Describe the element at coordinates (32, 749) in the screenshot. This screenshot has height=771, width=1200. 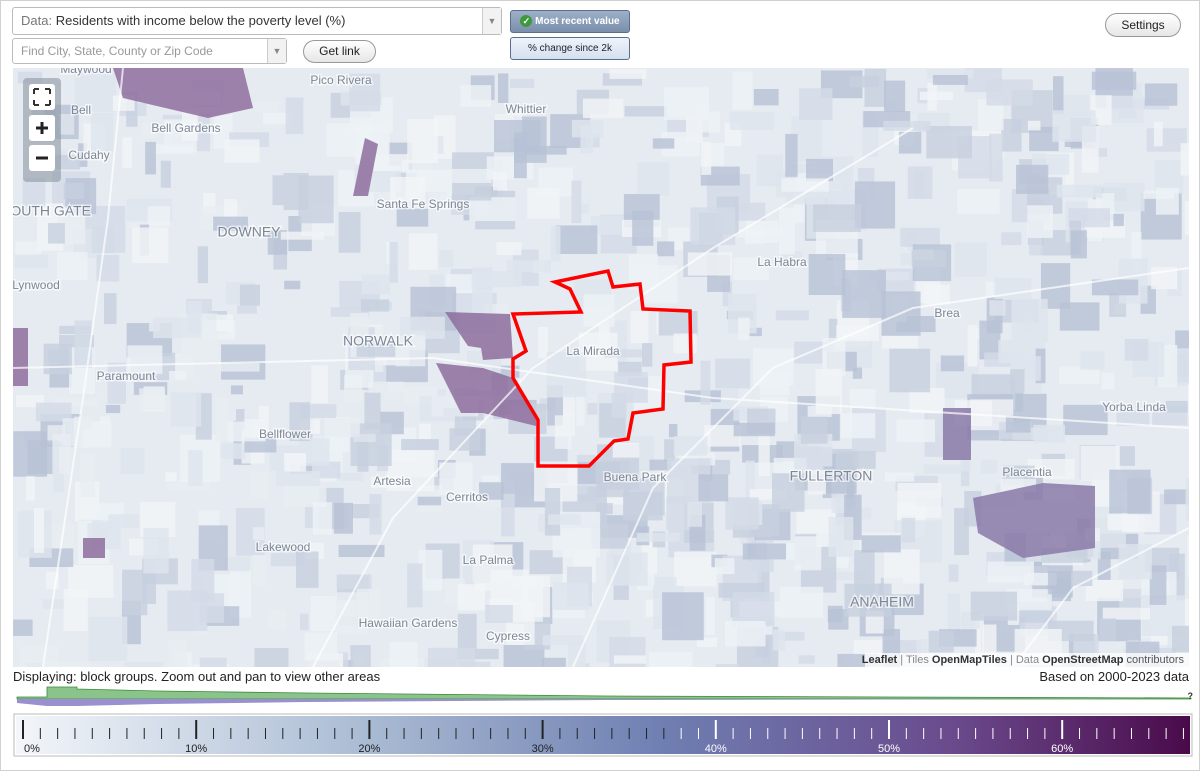
I see `scale-label: 0%` at that location.